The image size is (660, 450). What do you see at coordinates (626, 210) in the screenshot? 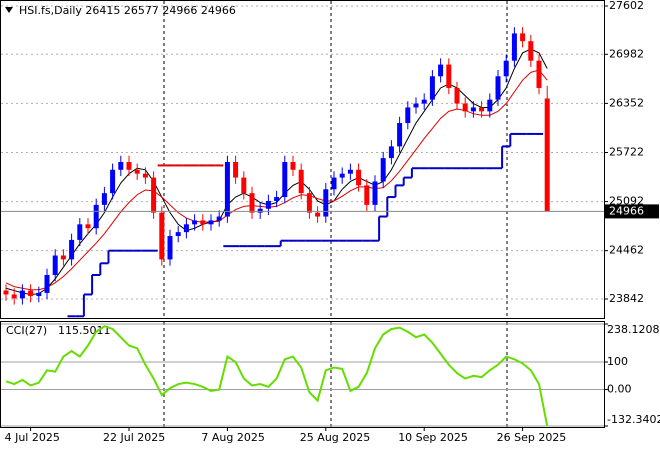
I see `last-price-label: 24966` at bounding box center [626, 210].